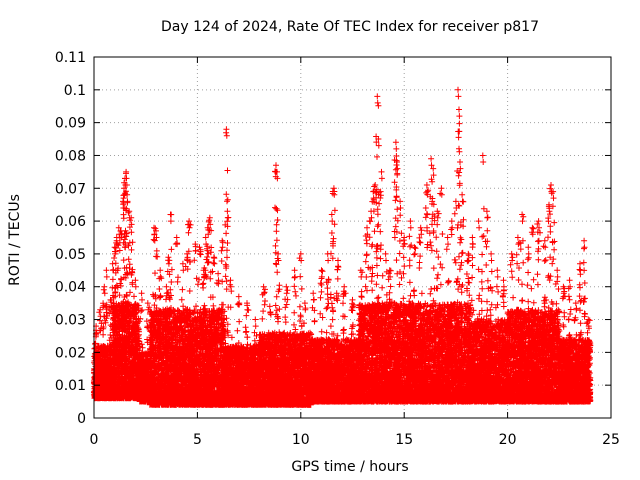  I want to click on x-axis-label: GPS time / hours, so click(349, 467).